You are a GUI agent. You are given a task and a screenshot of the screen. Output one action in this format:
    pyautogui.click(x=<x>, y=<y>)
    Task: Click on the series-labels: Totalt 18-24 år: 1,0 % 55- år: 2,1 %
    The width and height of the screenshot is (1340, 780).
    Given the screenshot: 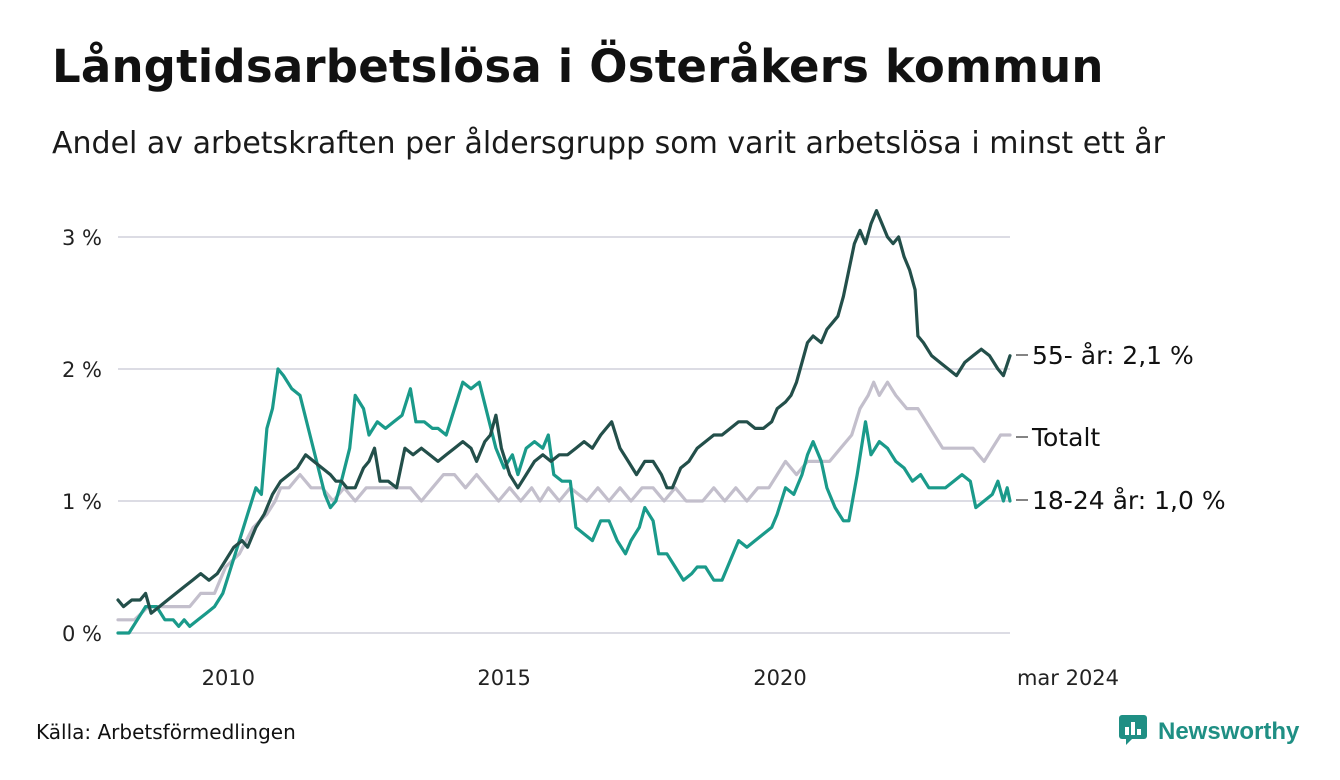 What is the action you would take?
    pyautogui.click(x=1121, y=428)
    